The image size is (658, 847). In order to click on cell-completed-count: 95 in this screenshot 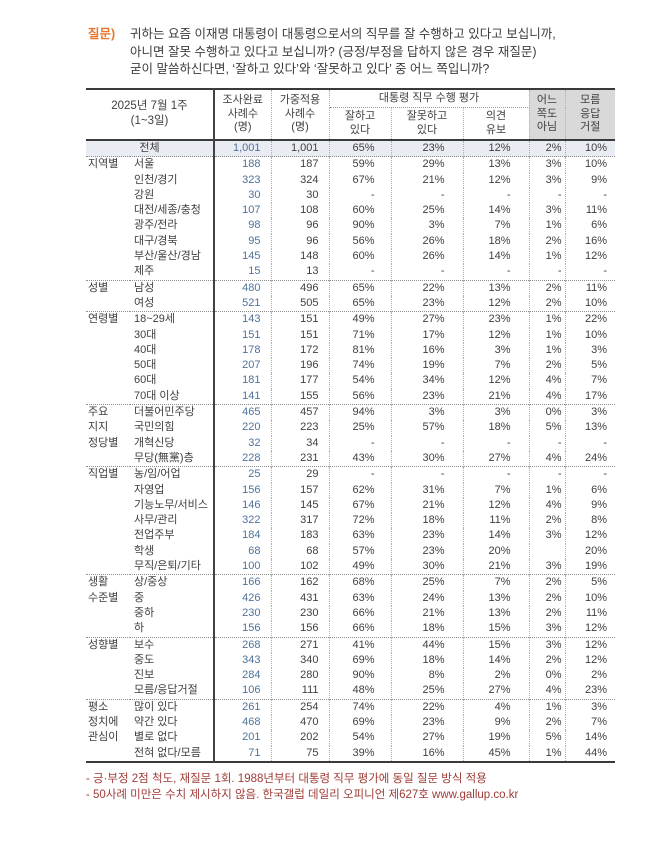, I will do `click(243, 241)`.